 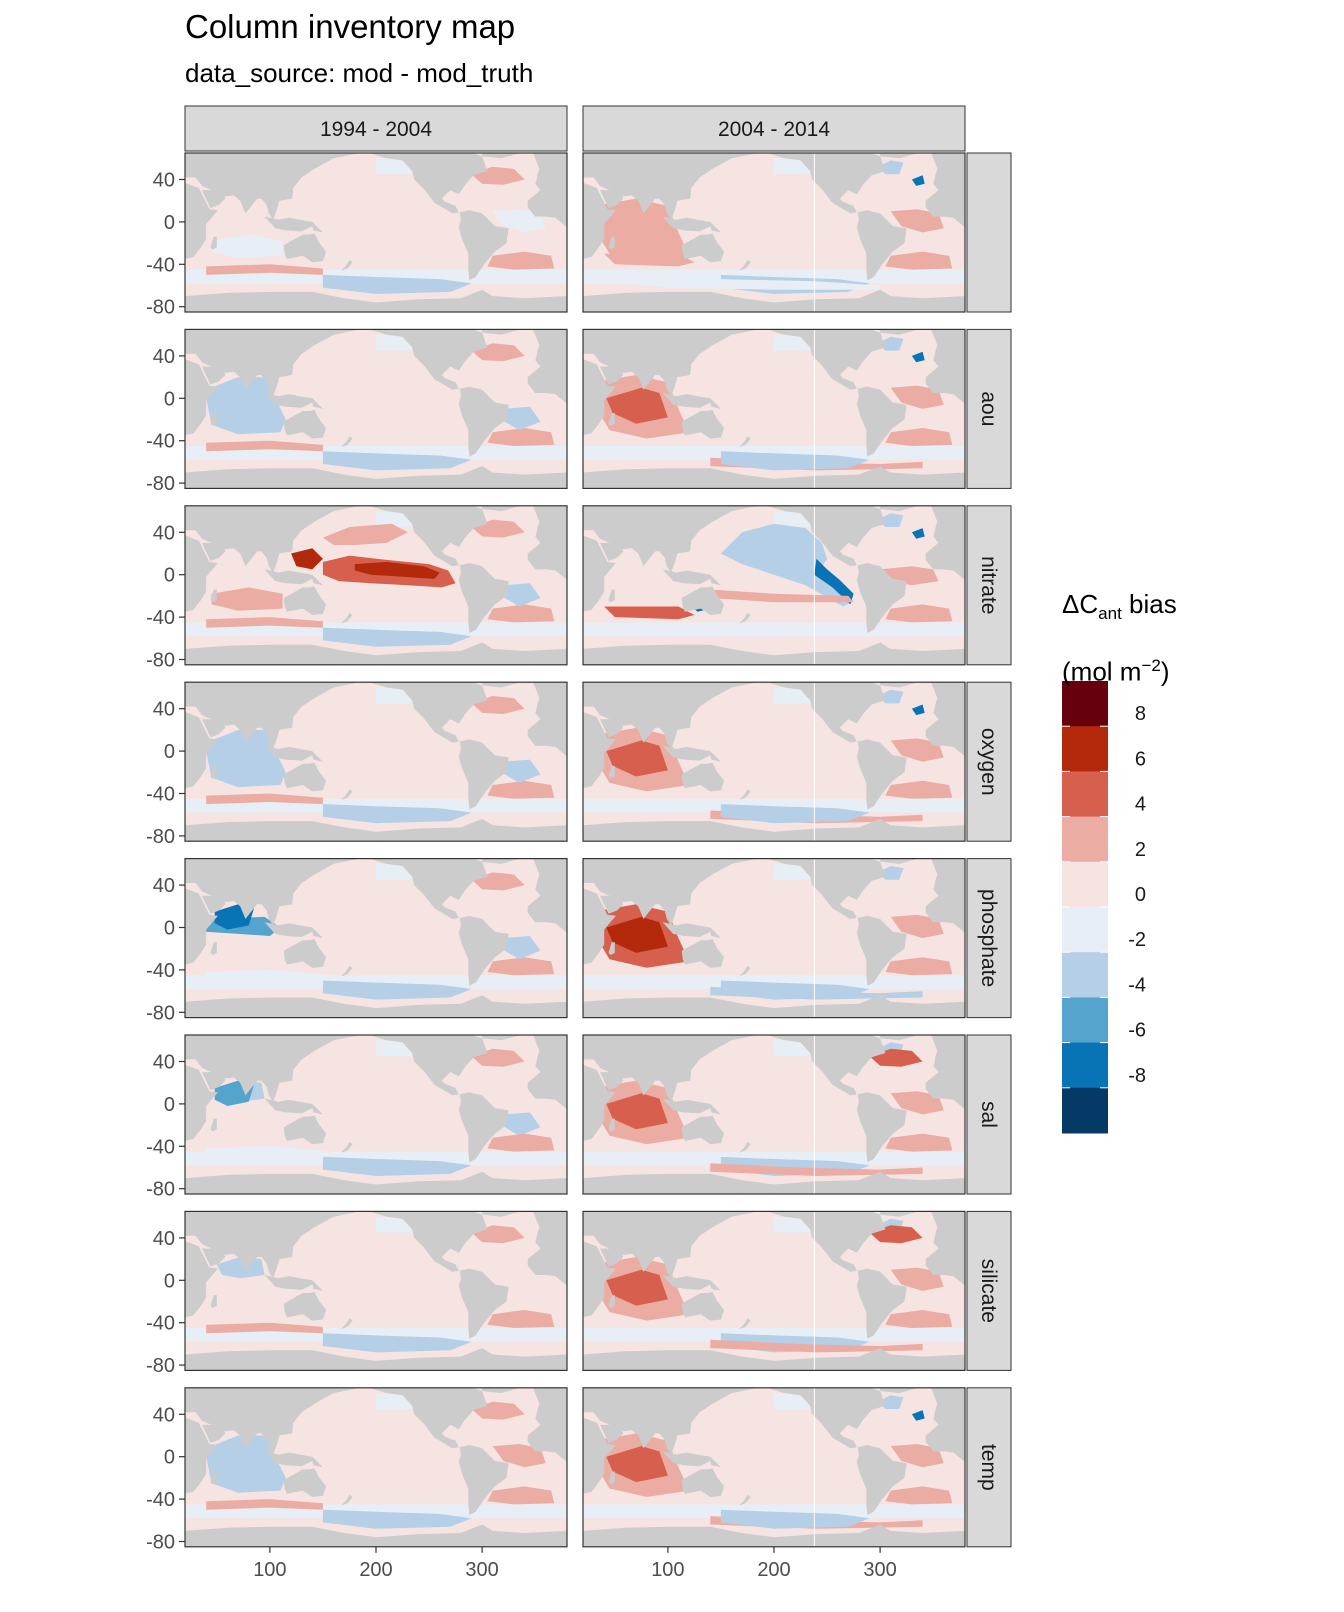 What do you see at coordinates (1140, 714) in the screenshot?
I see `legend-label: 8` at bounding box center [1140, 714].